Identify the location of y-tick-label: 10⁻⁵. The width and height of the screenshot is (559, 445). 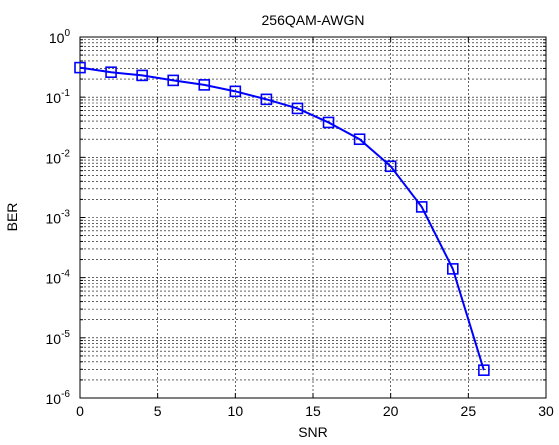
(58, 338).